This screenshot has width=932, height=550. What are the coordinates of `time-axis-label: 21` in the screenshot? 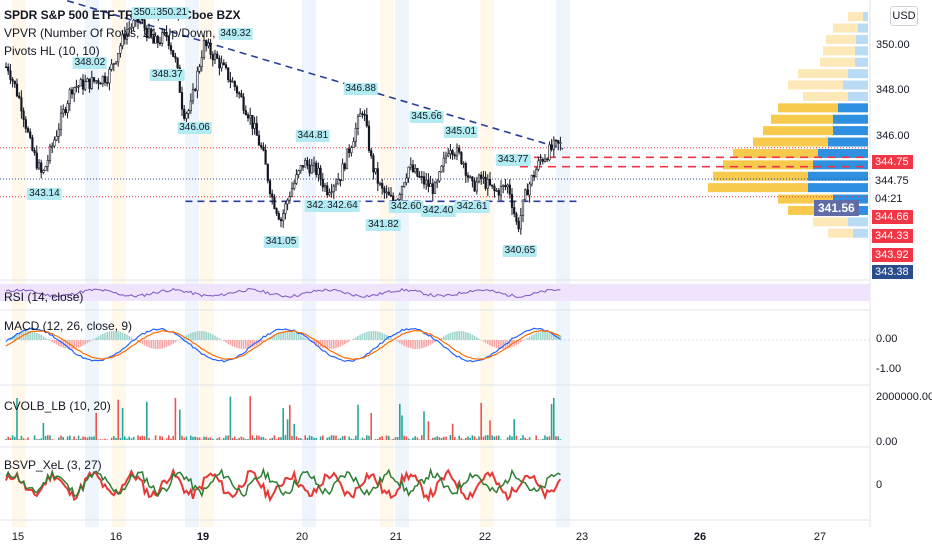 It's located at (396, 537).